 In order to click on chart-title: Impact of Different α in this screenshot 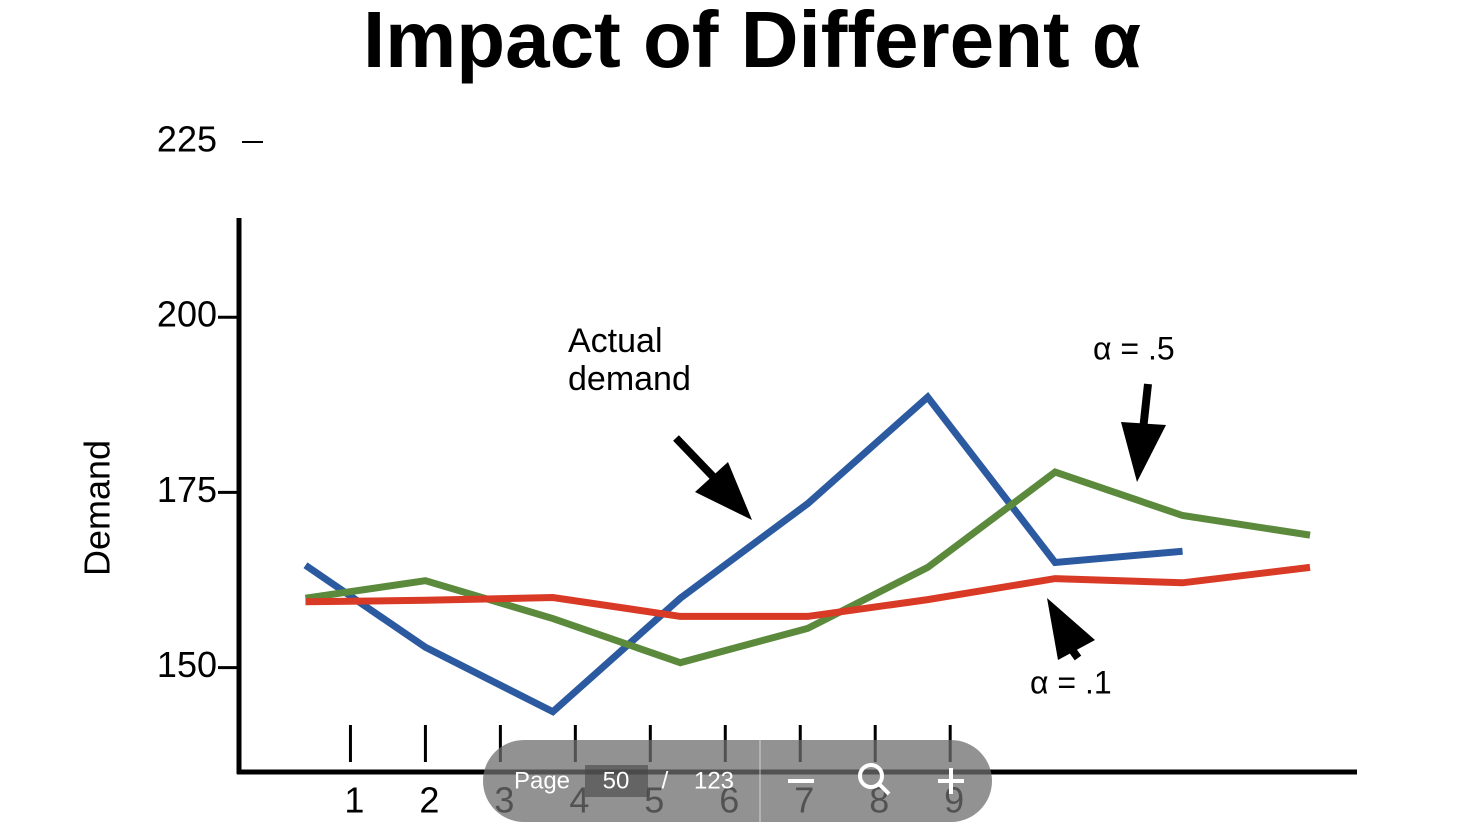, I will do `click(752, 42)`.